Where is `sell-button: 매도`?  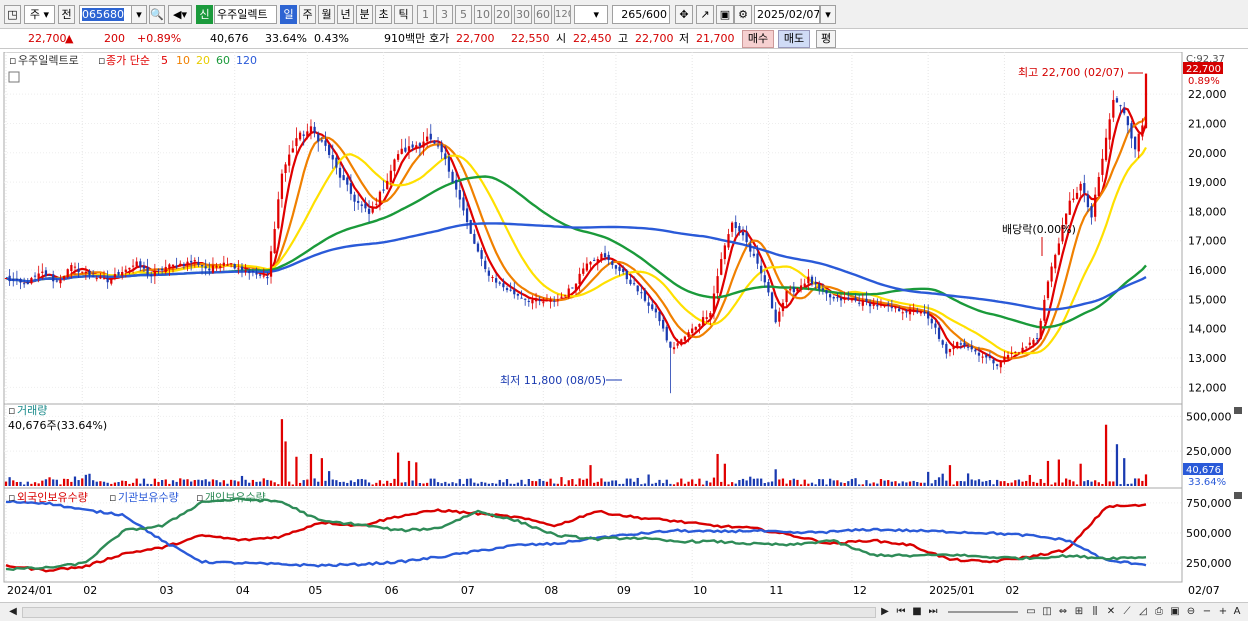 sell-button: 매도 is located at coordinates (794, 39).